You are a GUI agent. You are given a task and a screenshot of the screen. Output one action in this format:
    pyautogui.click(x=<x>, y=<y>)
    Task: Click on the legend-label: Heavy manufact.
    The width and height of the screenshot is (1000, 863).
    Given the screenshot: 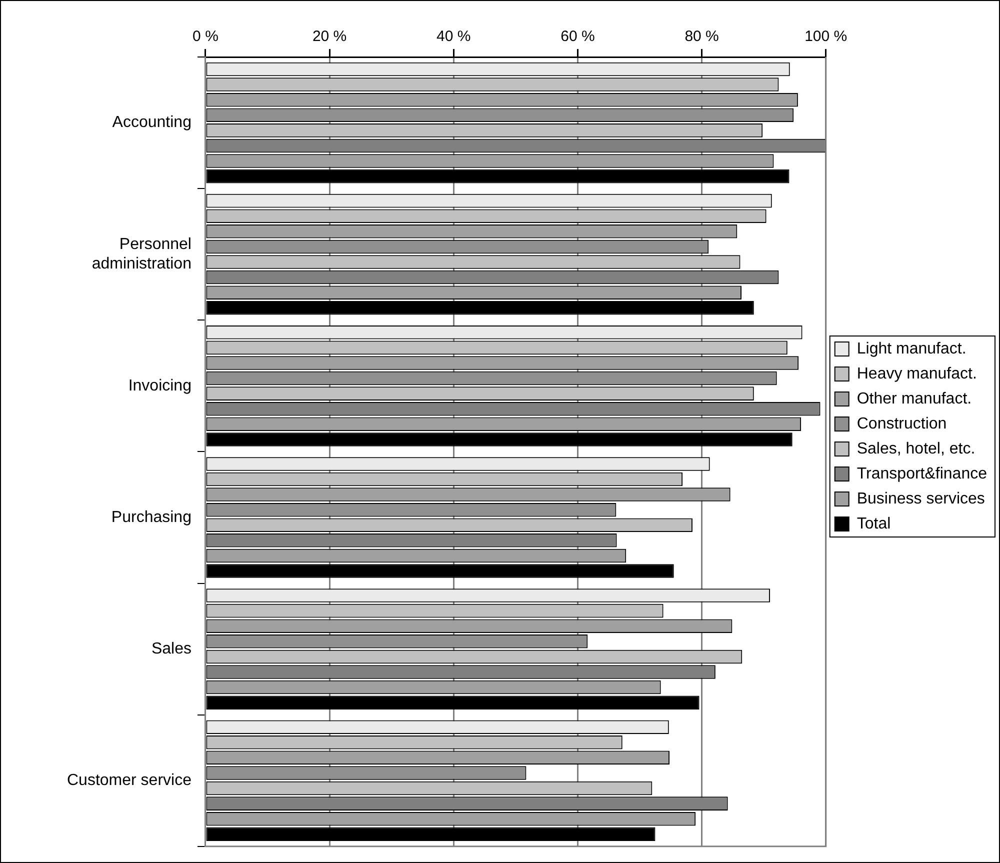 What is the action you would take?
    pyautogui.click(x=916, y=373)
    